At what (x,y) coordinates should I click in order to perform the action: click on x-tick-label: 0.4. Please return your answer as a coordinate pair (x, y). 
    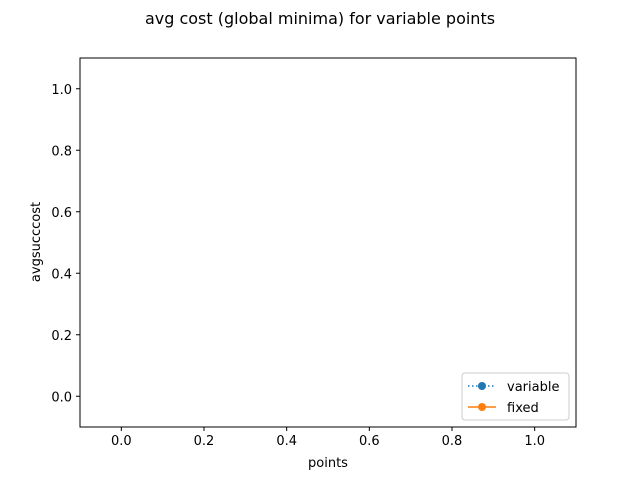
    Looking at the image, I should click on (286, 441).